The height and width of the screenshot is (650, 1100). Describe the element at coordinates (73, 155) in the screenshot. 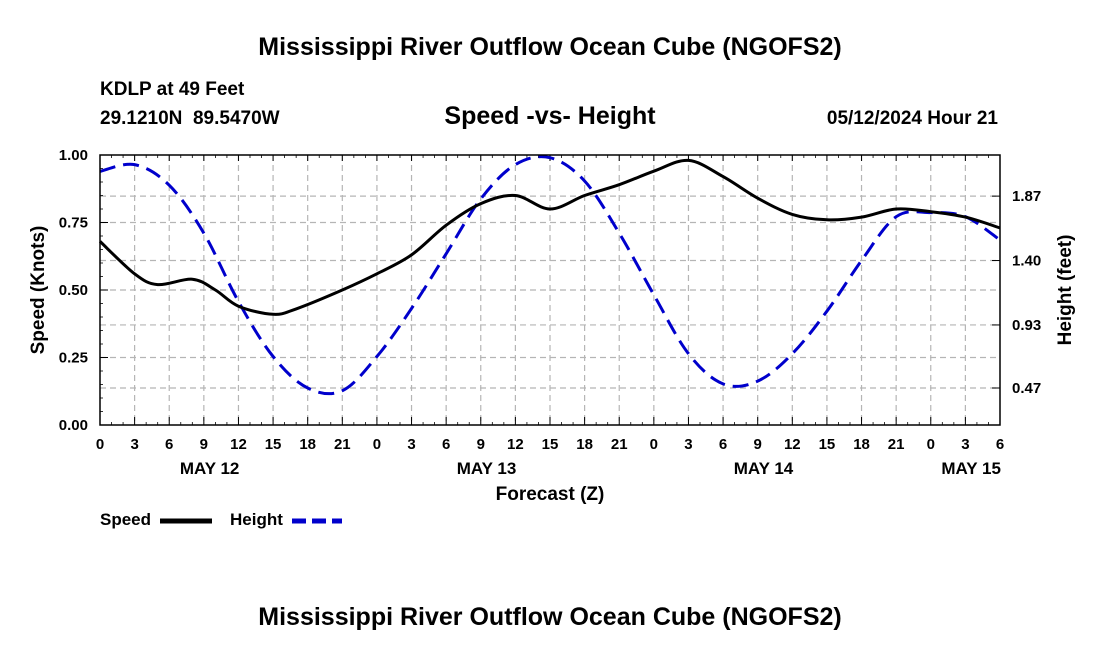

I see `y-tick-label: 1.00` at that location.